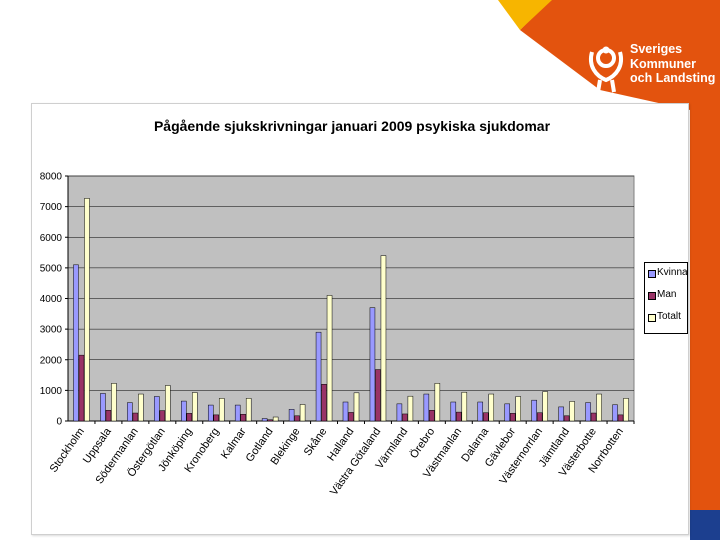 Image resolution: width=720 pixels, height=540 pixels. I want to click on logo-figure-icon, so click(606, 69).